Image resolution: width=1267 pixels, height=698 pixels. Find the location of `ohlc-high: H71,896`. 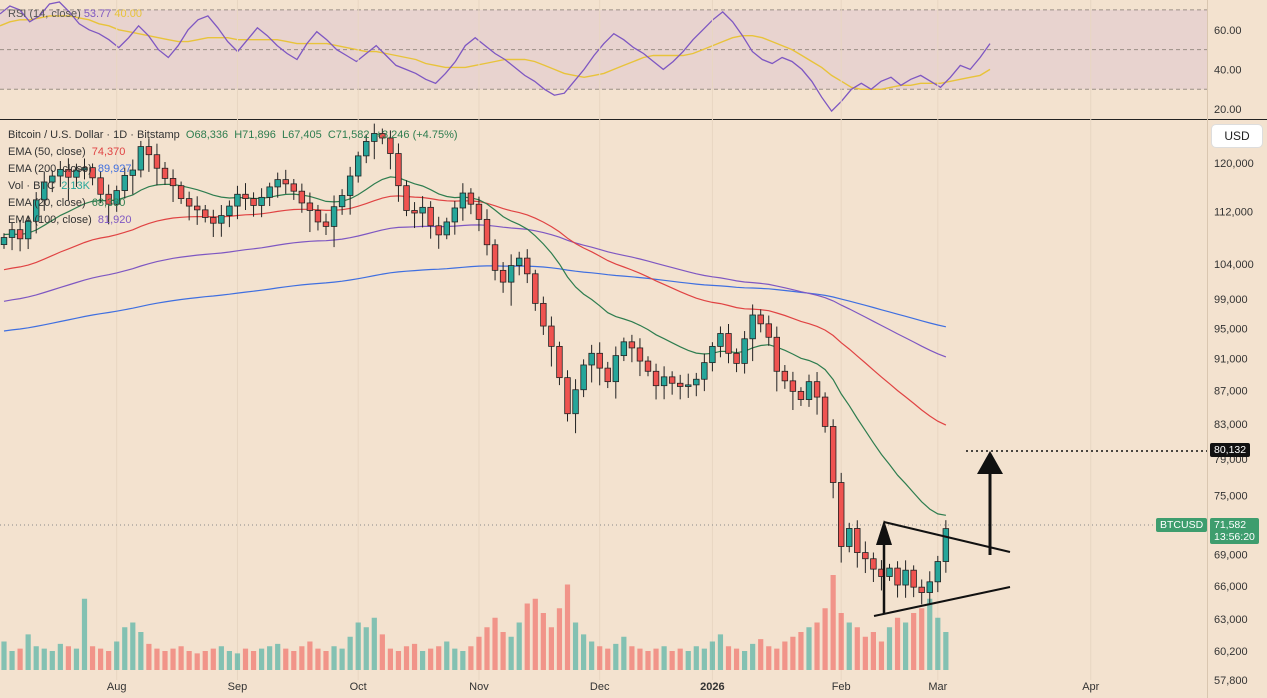

ohlc-high: H71,896 is located at coordinates (255, 135).